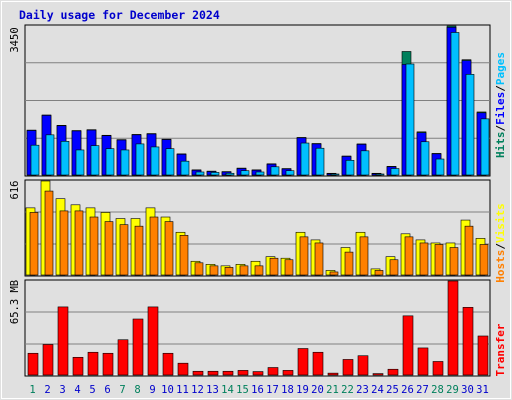 The height and width of the screenshot is (400, 512). I want to click on day-label-26: 26, so click(407, 390).